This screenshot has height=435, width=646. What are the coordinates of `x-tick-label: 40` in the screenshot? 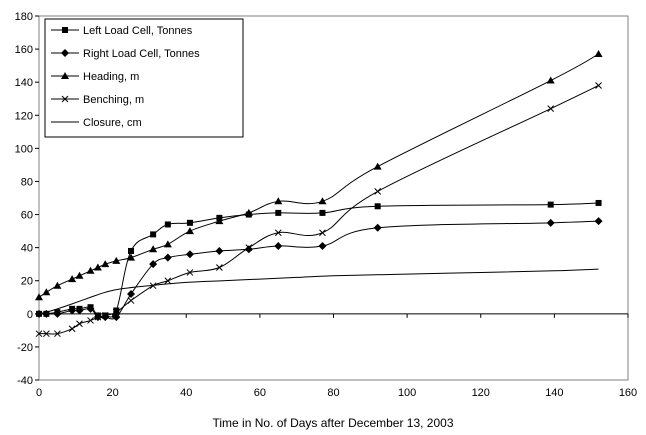 It's located at (186, 393).